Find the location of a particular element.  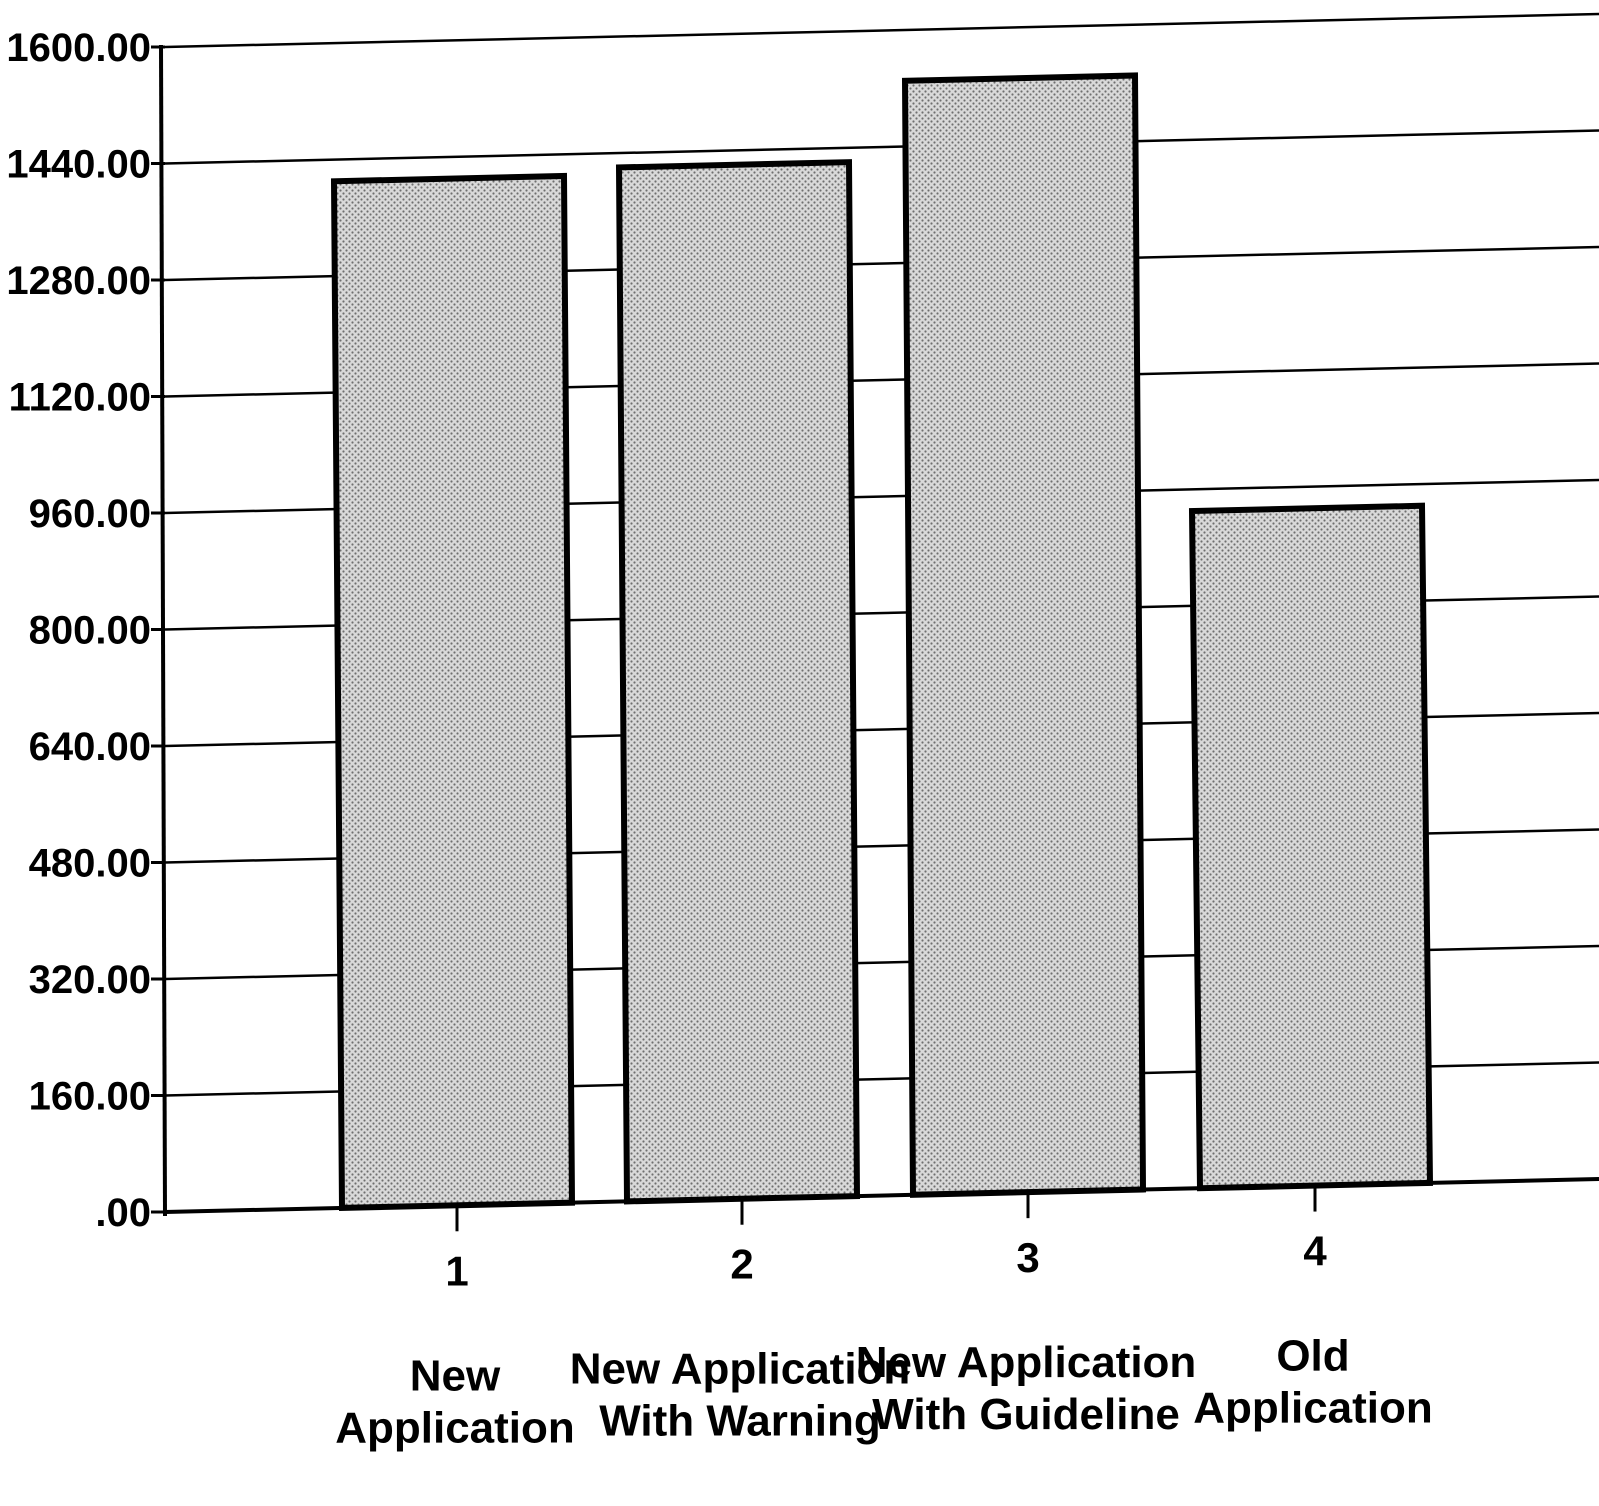

y-tick-label: 1280.00 is located at coordinates (78, 281).